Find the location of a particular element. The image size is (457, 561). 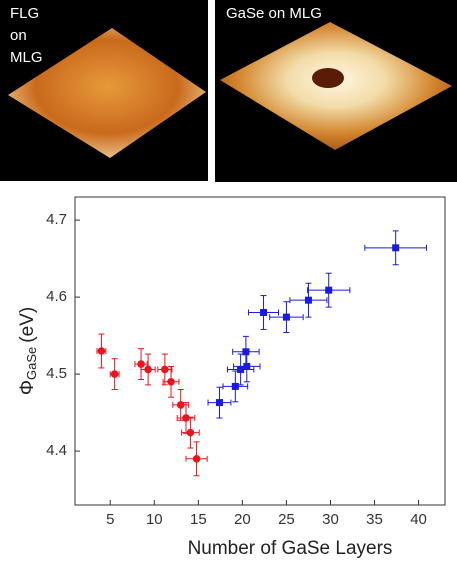

y-axis-label: ΦGaSe (eV) is located at coordinates (28, 351).